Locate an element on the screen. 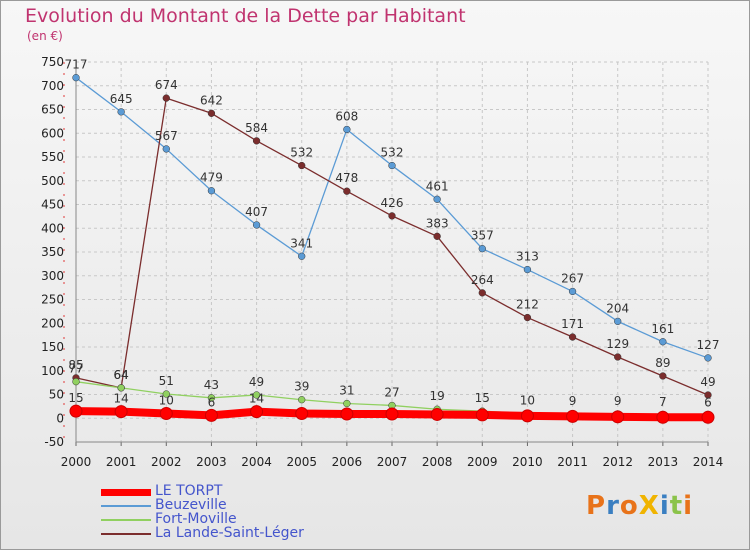 This screenshot has height=550, width=750. data-label: 161 is located at coordinates (662, 329).